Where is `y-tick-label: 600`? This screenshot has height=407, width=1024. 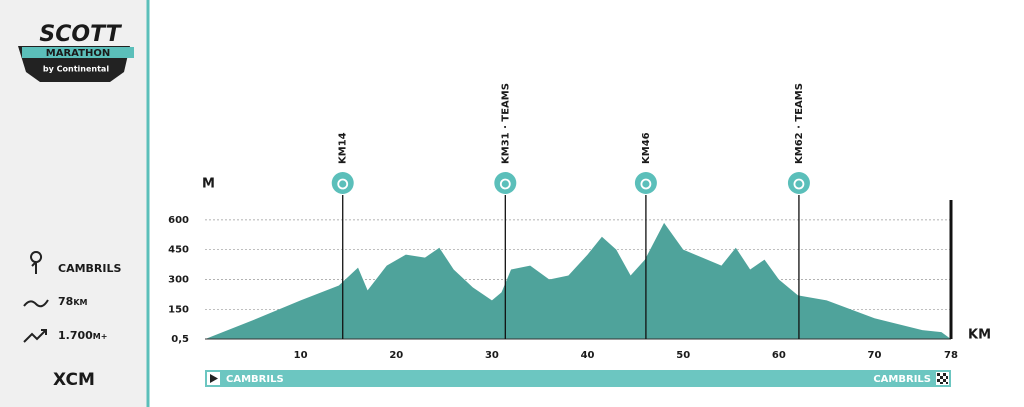
y-tick-label: 600 is located at coordinates (178, 220).